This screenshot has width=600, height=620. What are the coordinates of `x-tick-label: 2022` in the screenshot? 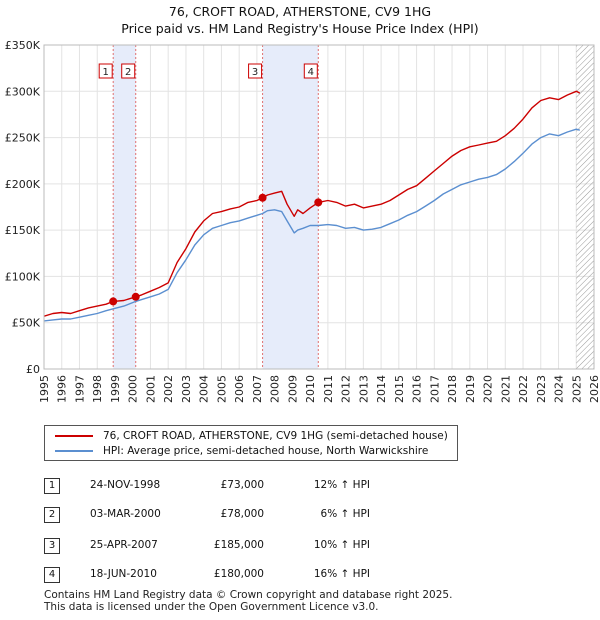 It's located at (523, 389).